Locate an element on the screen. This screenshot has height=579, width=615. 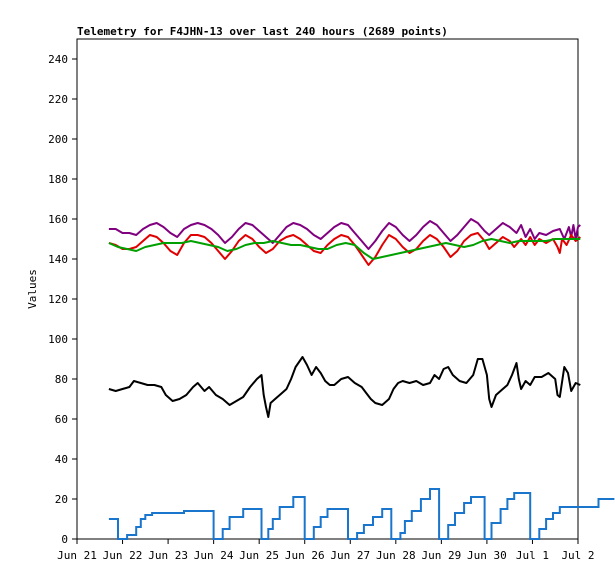
x-tick-label: Jun 25 is located at coordinates (259, 555).